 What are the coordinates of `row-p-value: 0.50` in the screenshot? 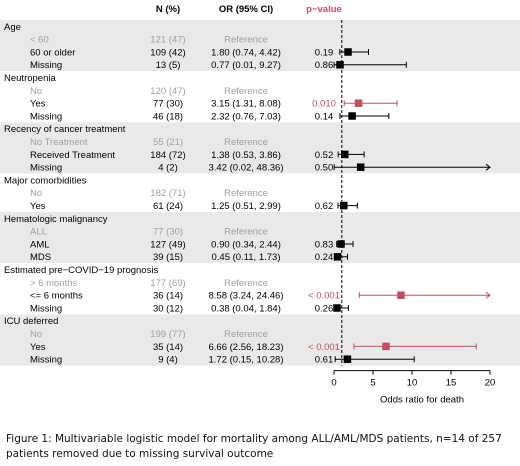 It's located at (324, 168).